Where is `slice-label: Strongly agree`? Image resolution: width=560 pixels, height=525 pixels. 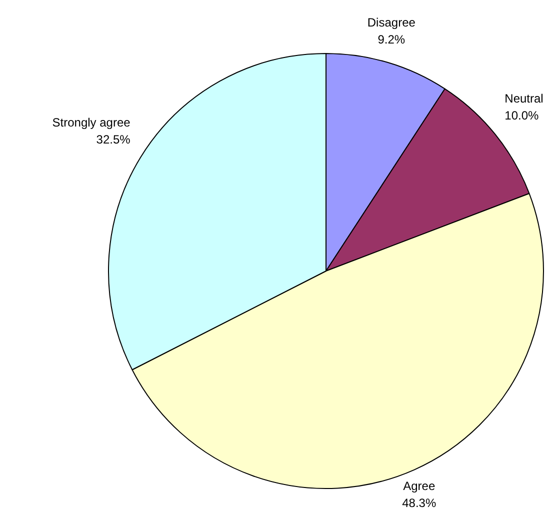
slice-label: Strongly agree is located at coordinates (91, 122).